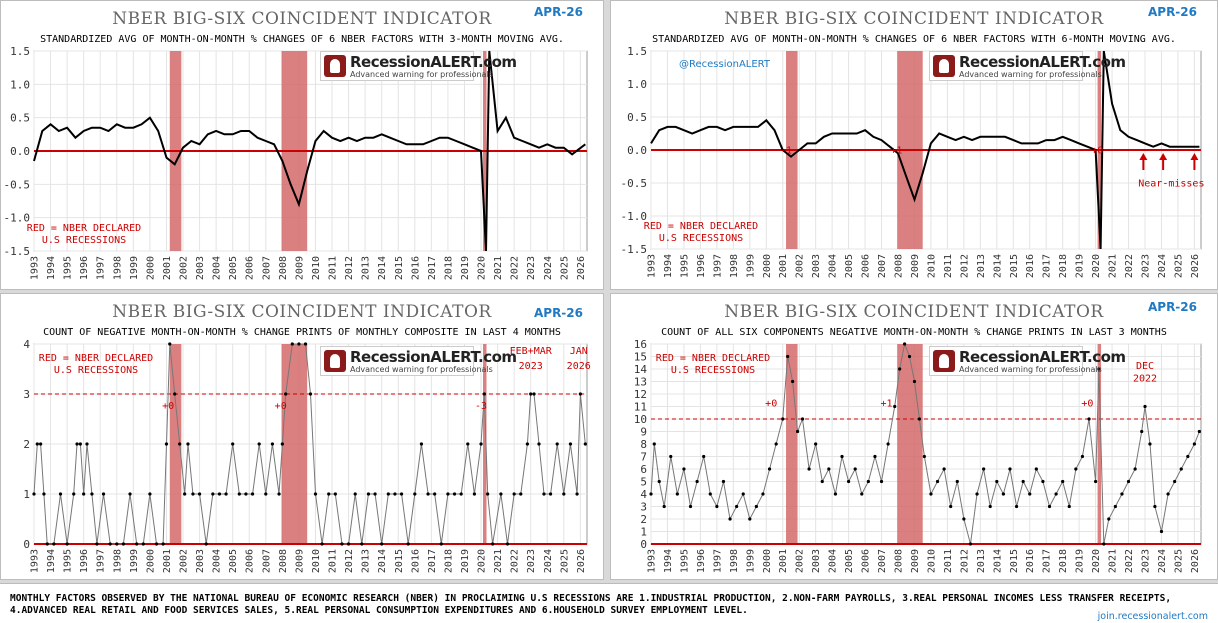 Image resolution: width=1218 pixels, height=623 pixels. Describe the element at coordinates (997, 561) in the screenshot. I see `x-tick-label: 2014` at that location.